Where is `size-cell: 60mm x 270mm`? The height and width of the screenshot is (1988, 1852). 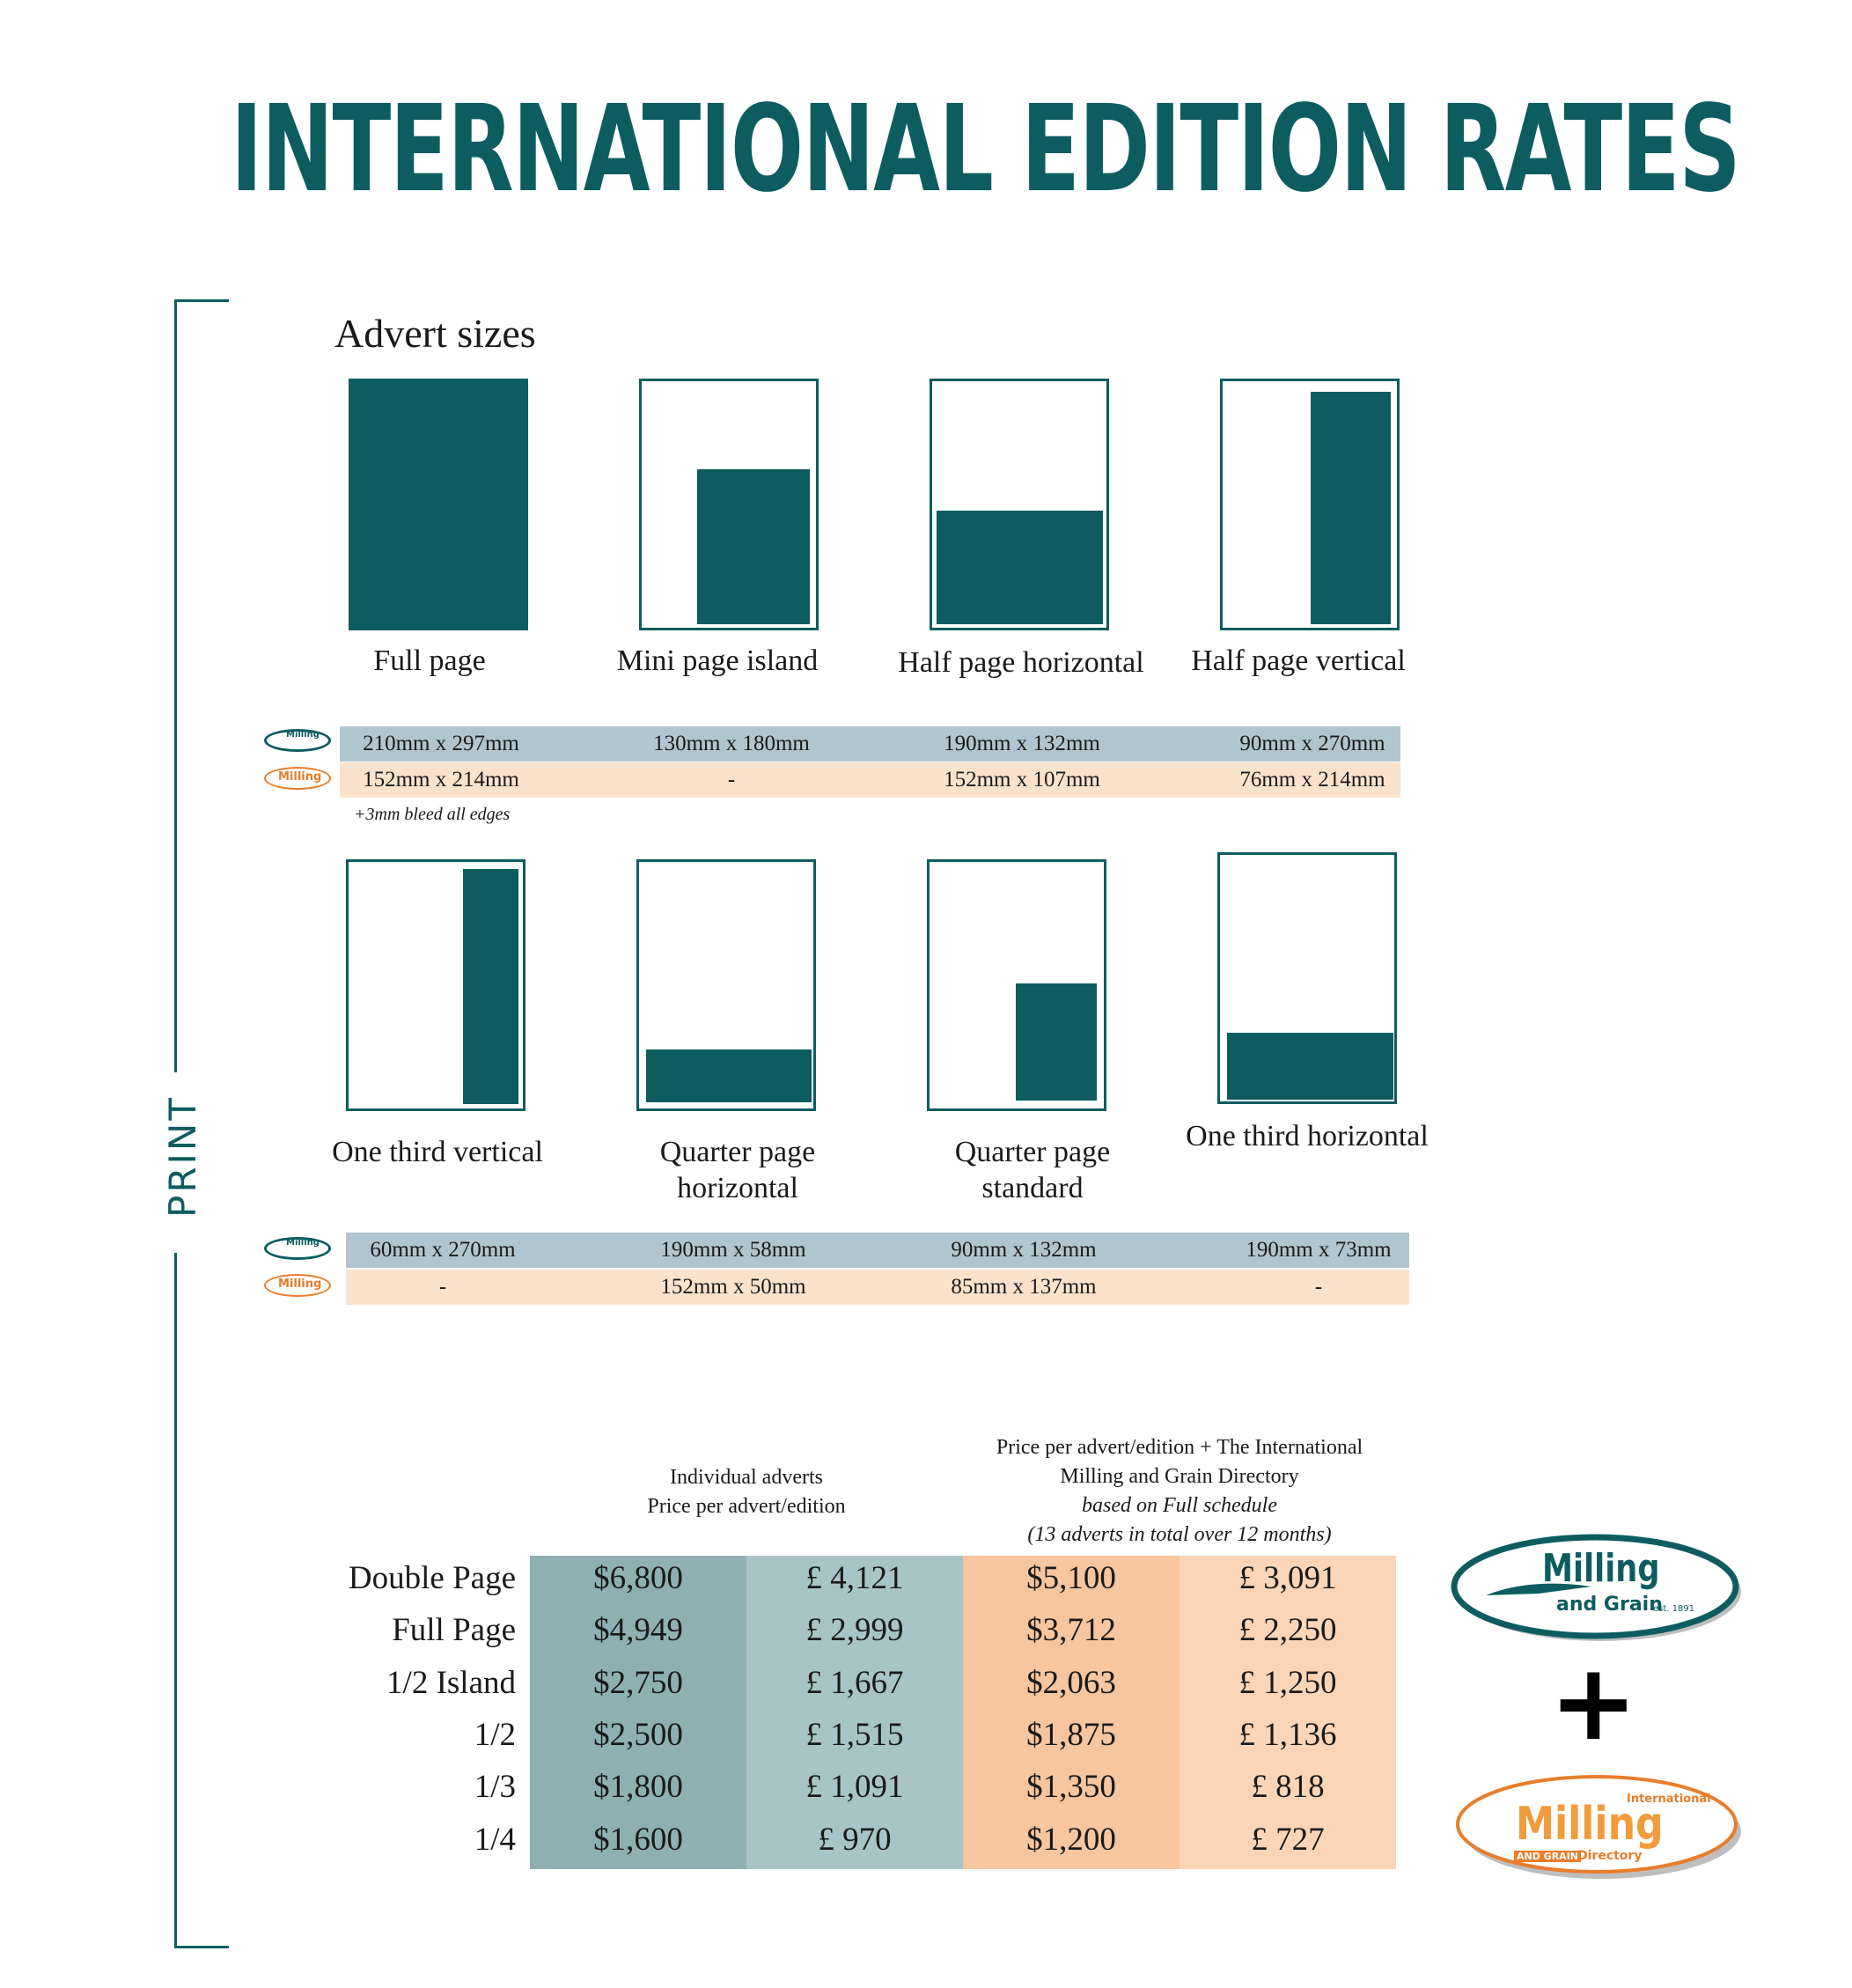
size-cell: 60mm x 270mm is located at coordinates (443, 1250).